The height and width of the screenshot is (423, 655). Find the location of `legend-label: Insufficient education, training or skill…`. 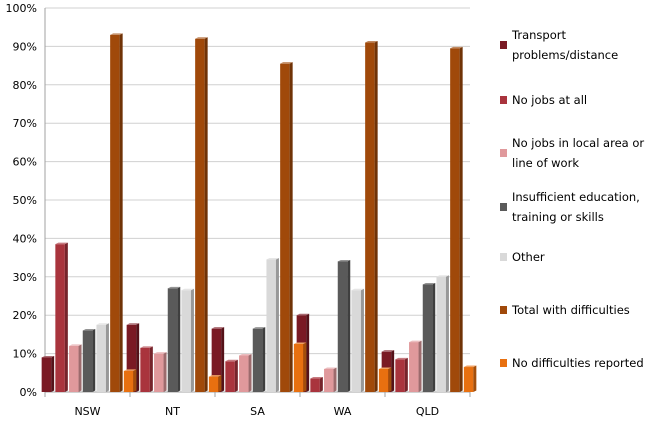

legend-label: Insufficient education, training or skill… is located at coordinates (576, 207).